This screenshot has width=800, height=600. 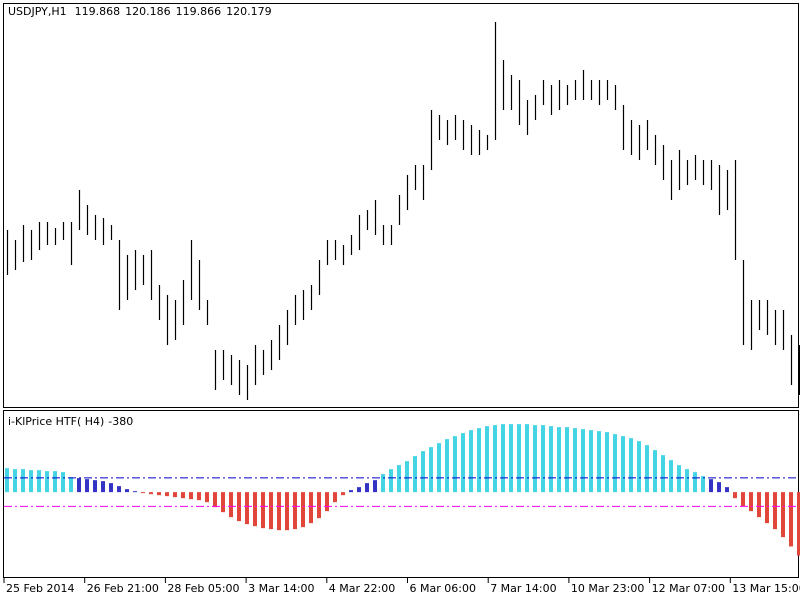 What do you see at coordinates (40, 588) in the screenshot?
I see `x-tick-label: 25 Feb 2014` at bounding box center [40, 588].